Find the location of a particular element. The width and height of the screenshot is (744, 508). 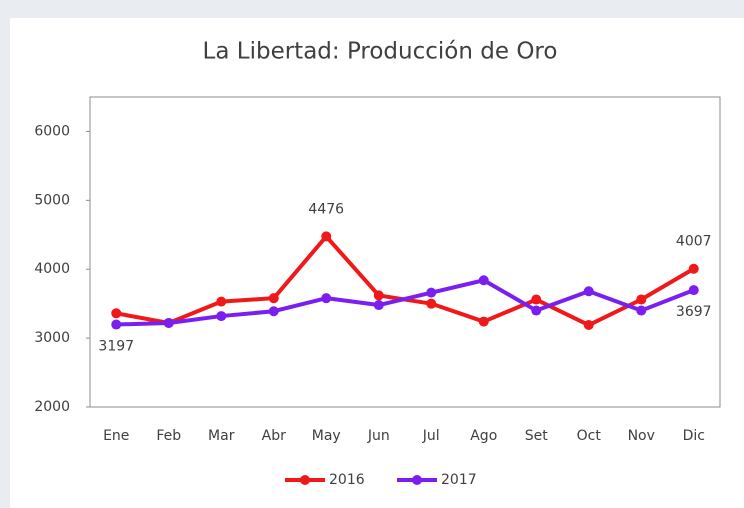

y-tick-label: 4000 is located at coordinates (52, 269).